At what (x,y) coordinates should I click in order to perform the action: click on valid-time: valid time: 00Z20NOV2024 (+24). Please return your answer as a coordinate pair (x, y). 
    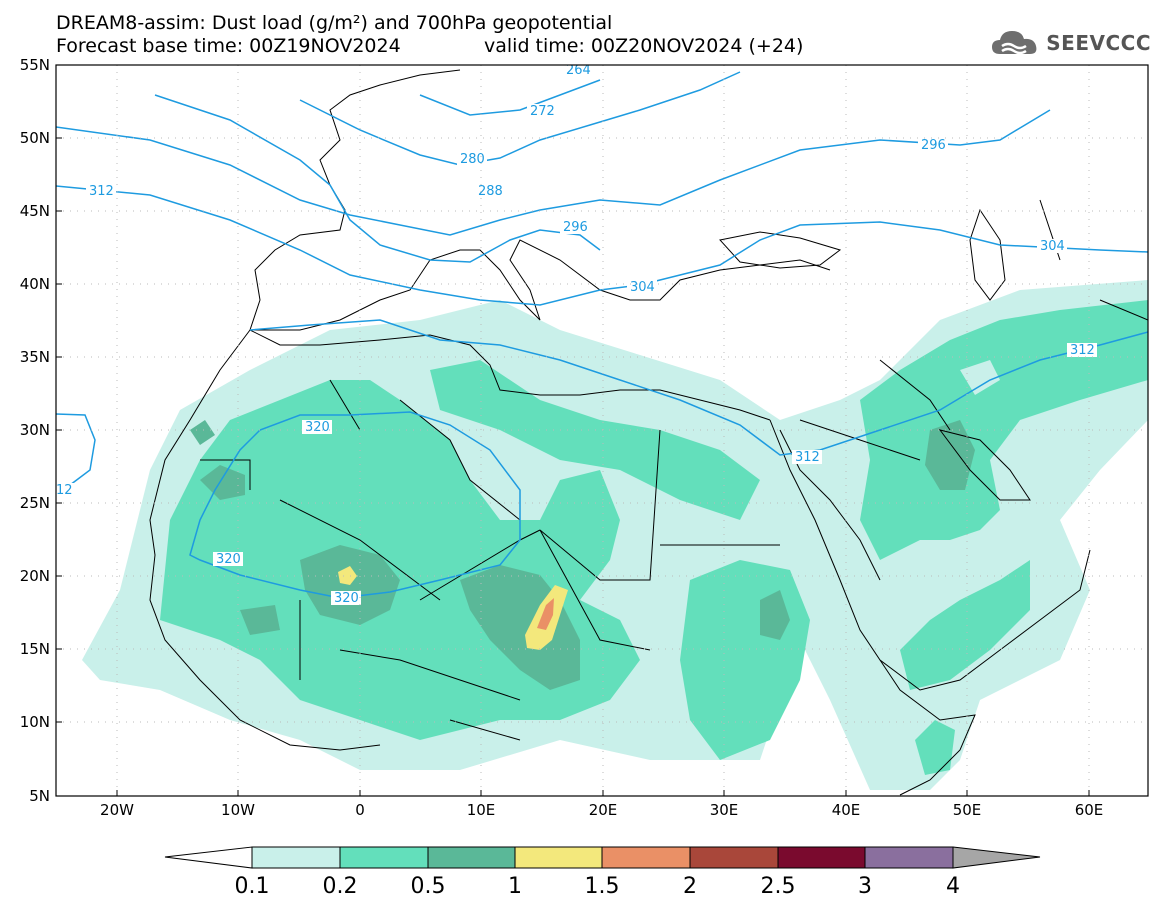
    Looking at the image, I should click on (644, 46).